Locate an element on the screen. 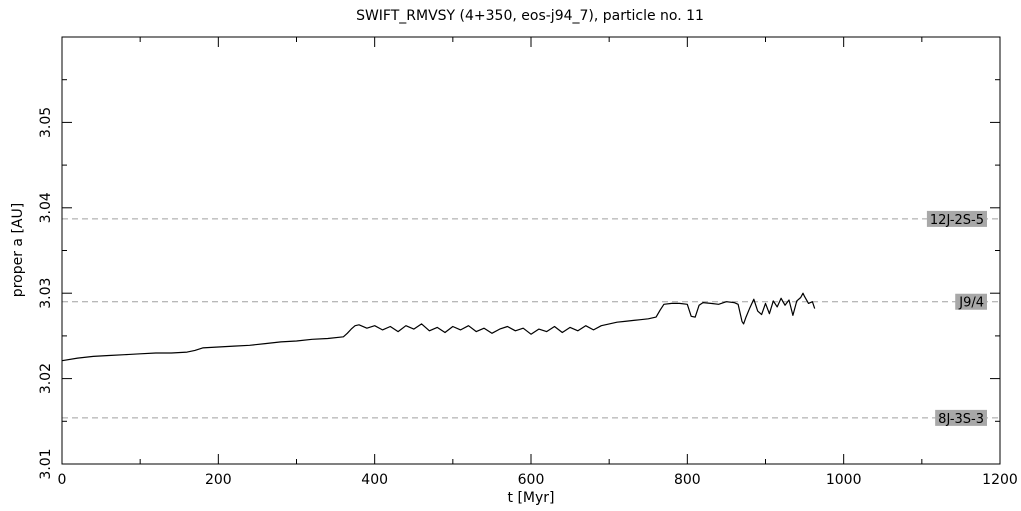  x-tick-label: 1000 is located at coordinates (844, 480).